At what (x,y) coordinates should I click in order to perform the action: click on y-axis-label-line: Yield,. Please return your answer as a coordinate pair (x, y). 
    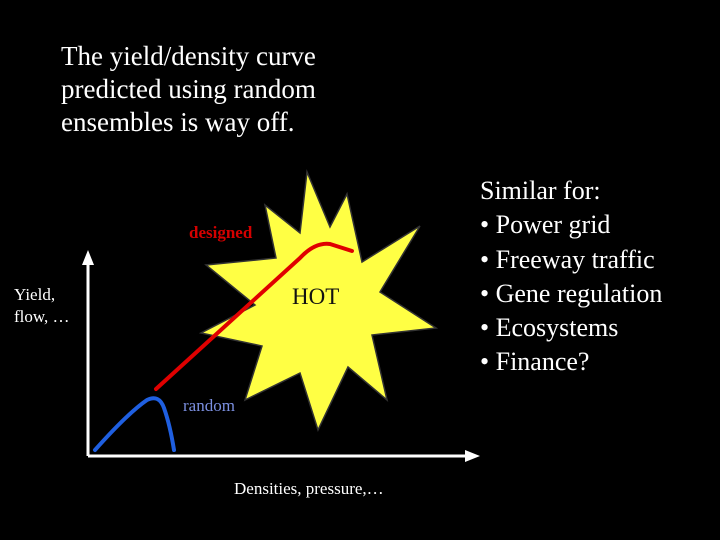
    Looking at the image, I should click on (35, 294).